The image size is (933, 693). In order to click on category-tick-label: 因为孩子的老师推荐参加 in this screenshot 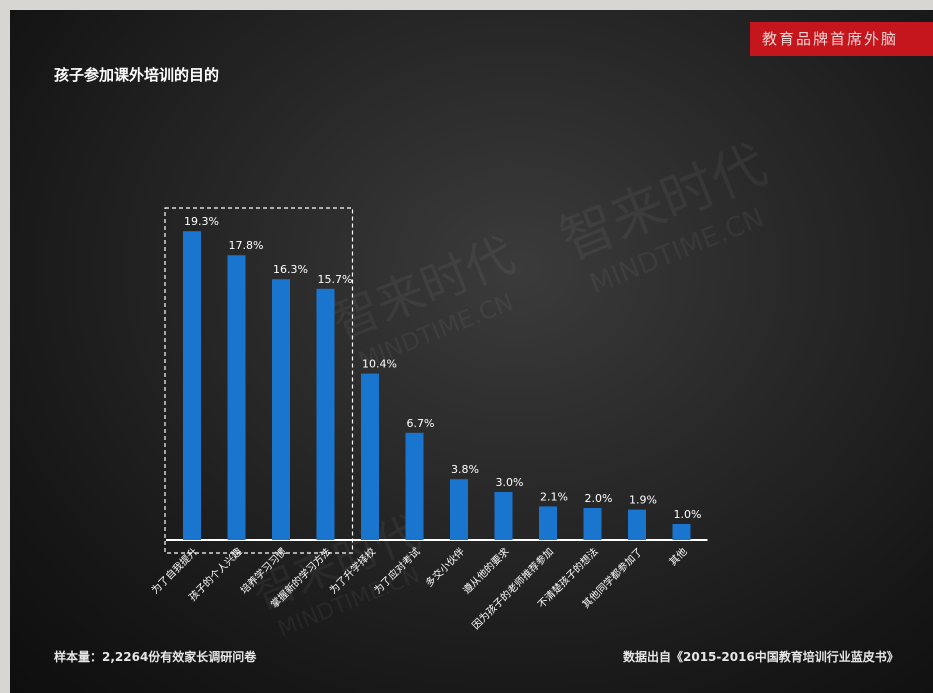, I will do `click(512, 588)`.